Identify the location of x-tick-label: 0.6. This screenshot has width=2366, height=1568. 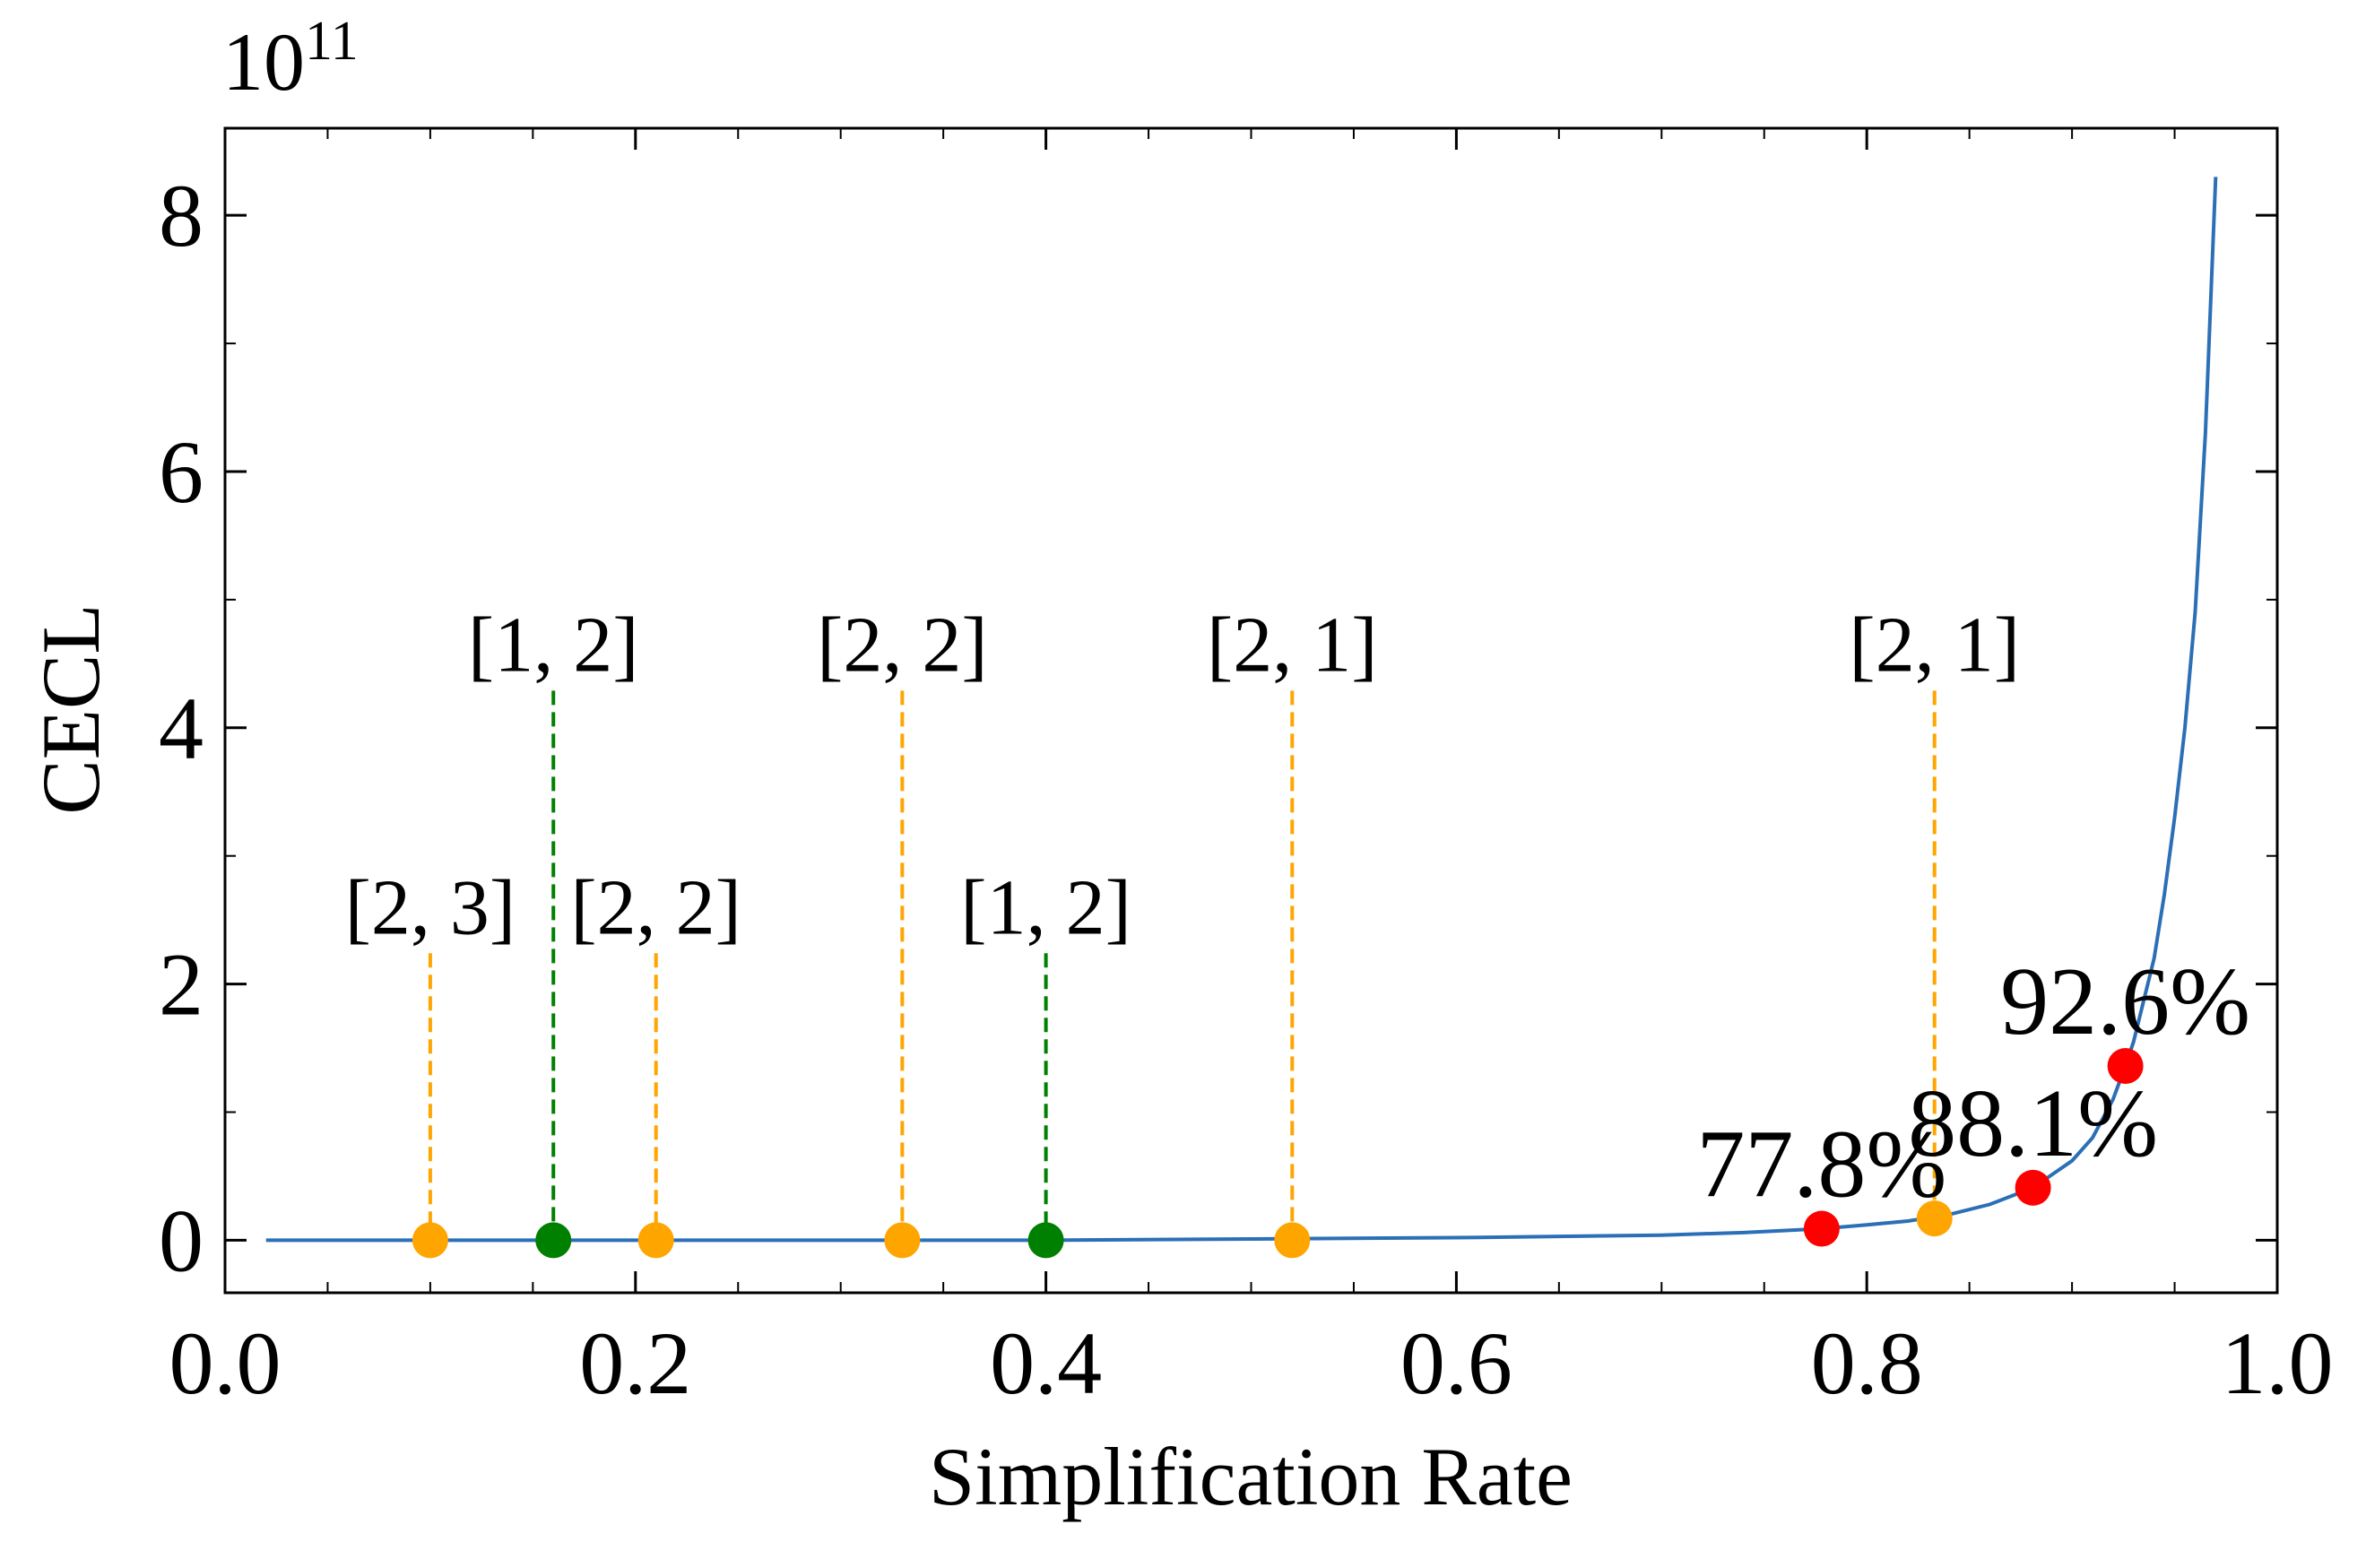
(1456, 1363).